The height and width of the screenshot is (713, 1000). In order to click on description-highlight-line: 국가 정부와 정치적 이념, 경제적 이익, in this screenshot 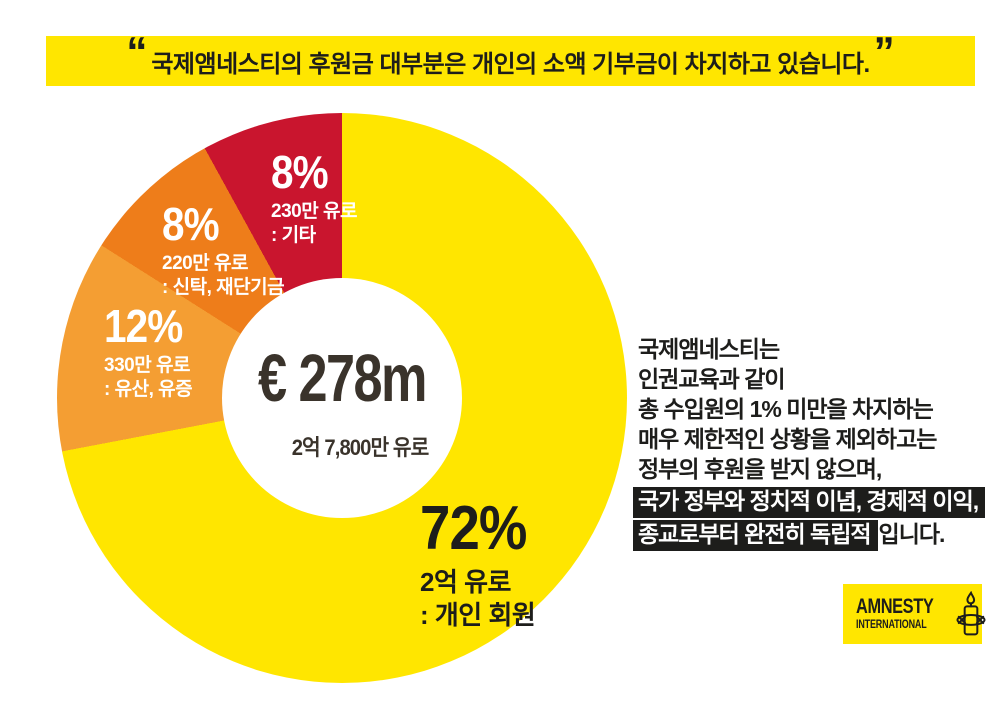, I will do `click(810, 502)`.